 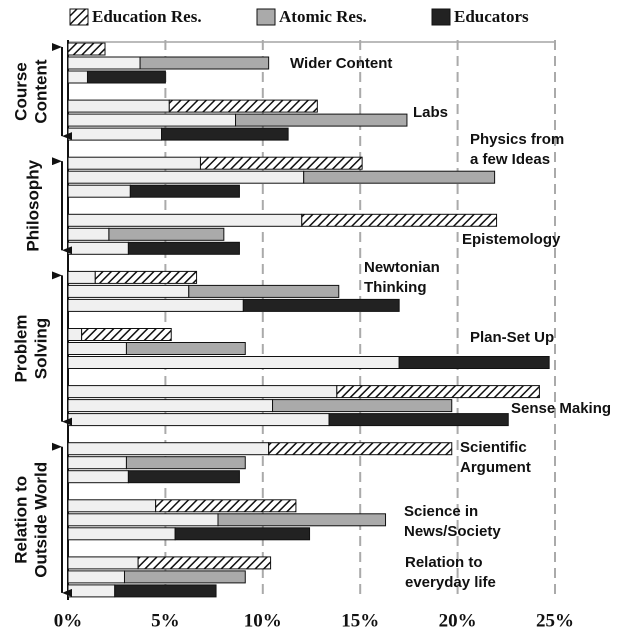 I want to click on category-label: Thinking, so click(x=395, y=287).